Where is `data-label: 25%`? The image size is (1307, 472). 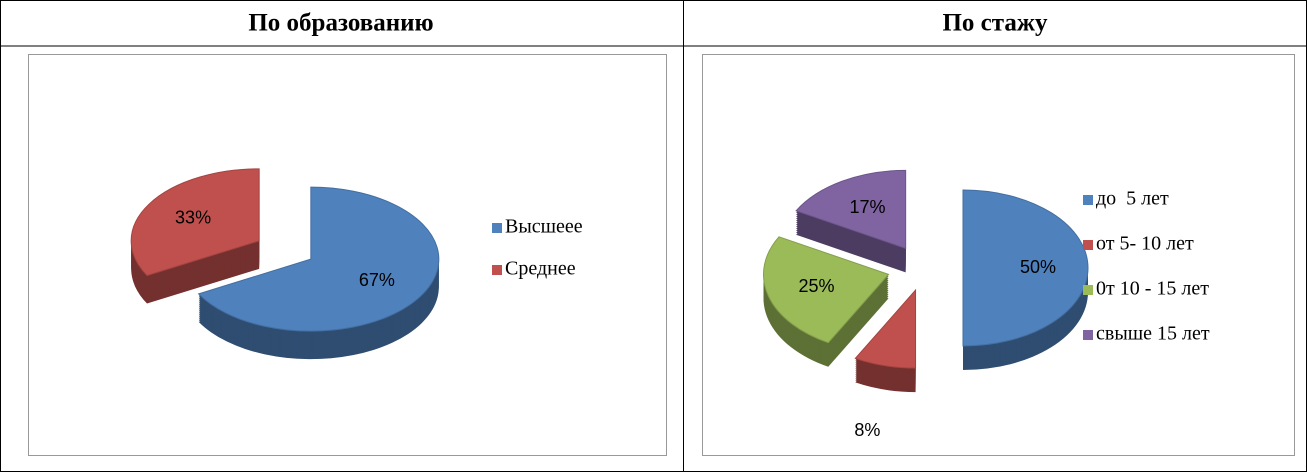 data-label: 25% is located at coordinates (816, 286).